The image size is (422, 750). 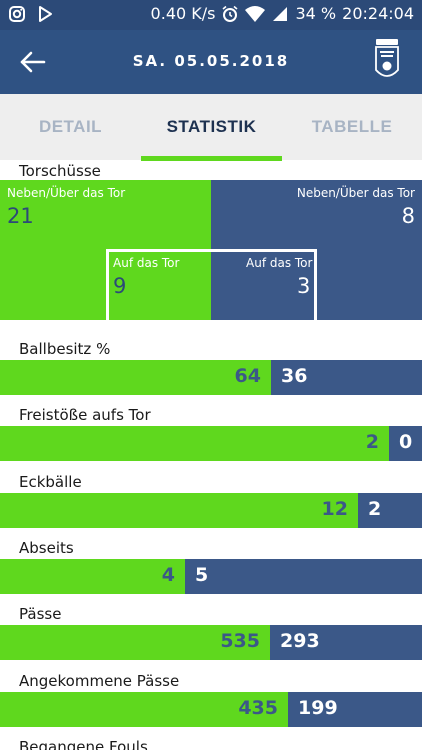 I want to click on play-store-icon, so click(x=45, y=14).